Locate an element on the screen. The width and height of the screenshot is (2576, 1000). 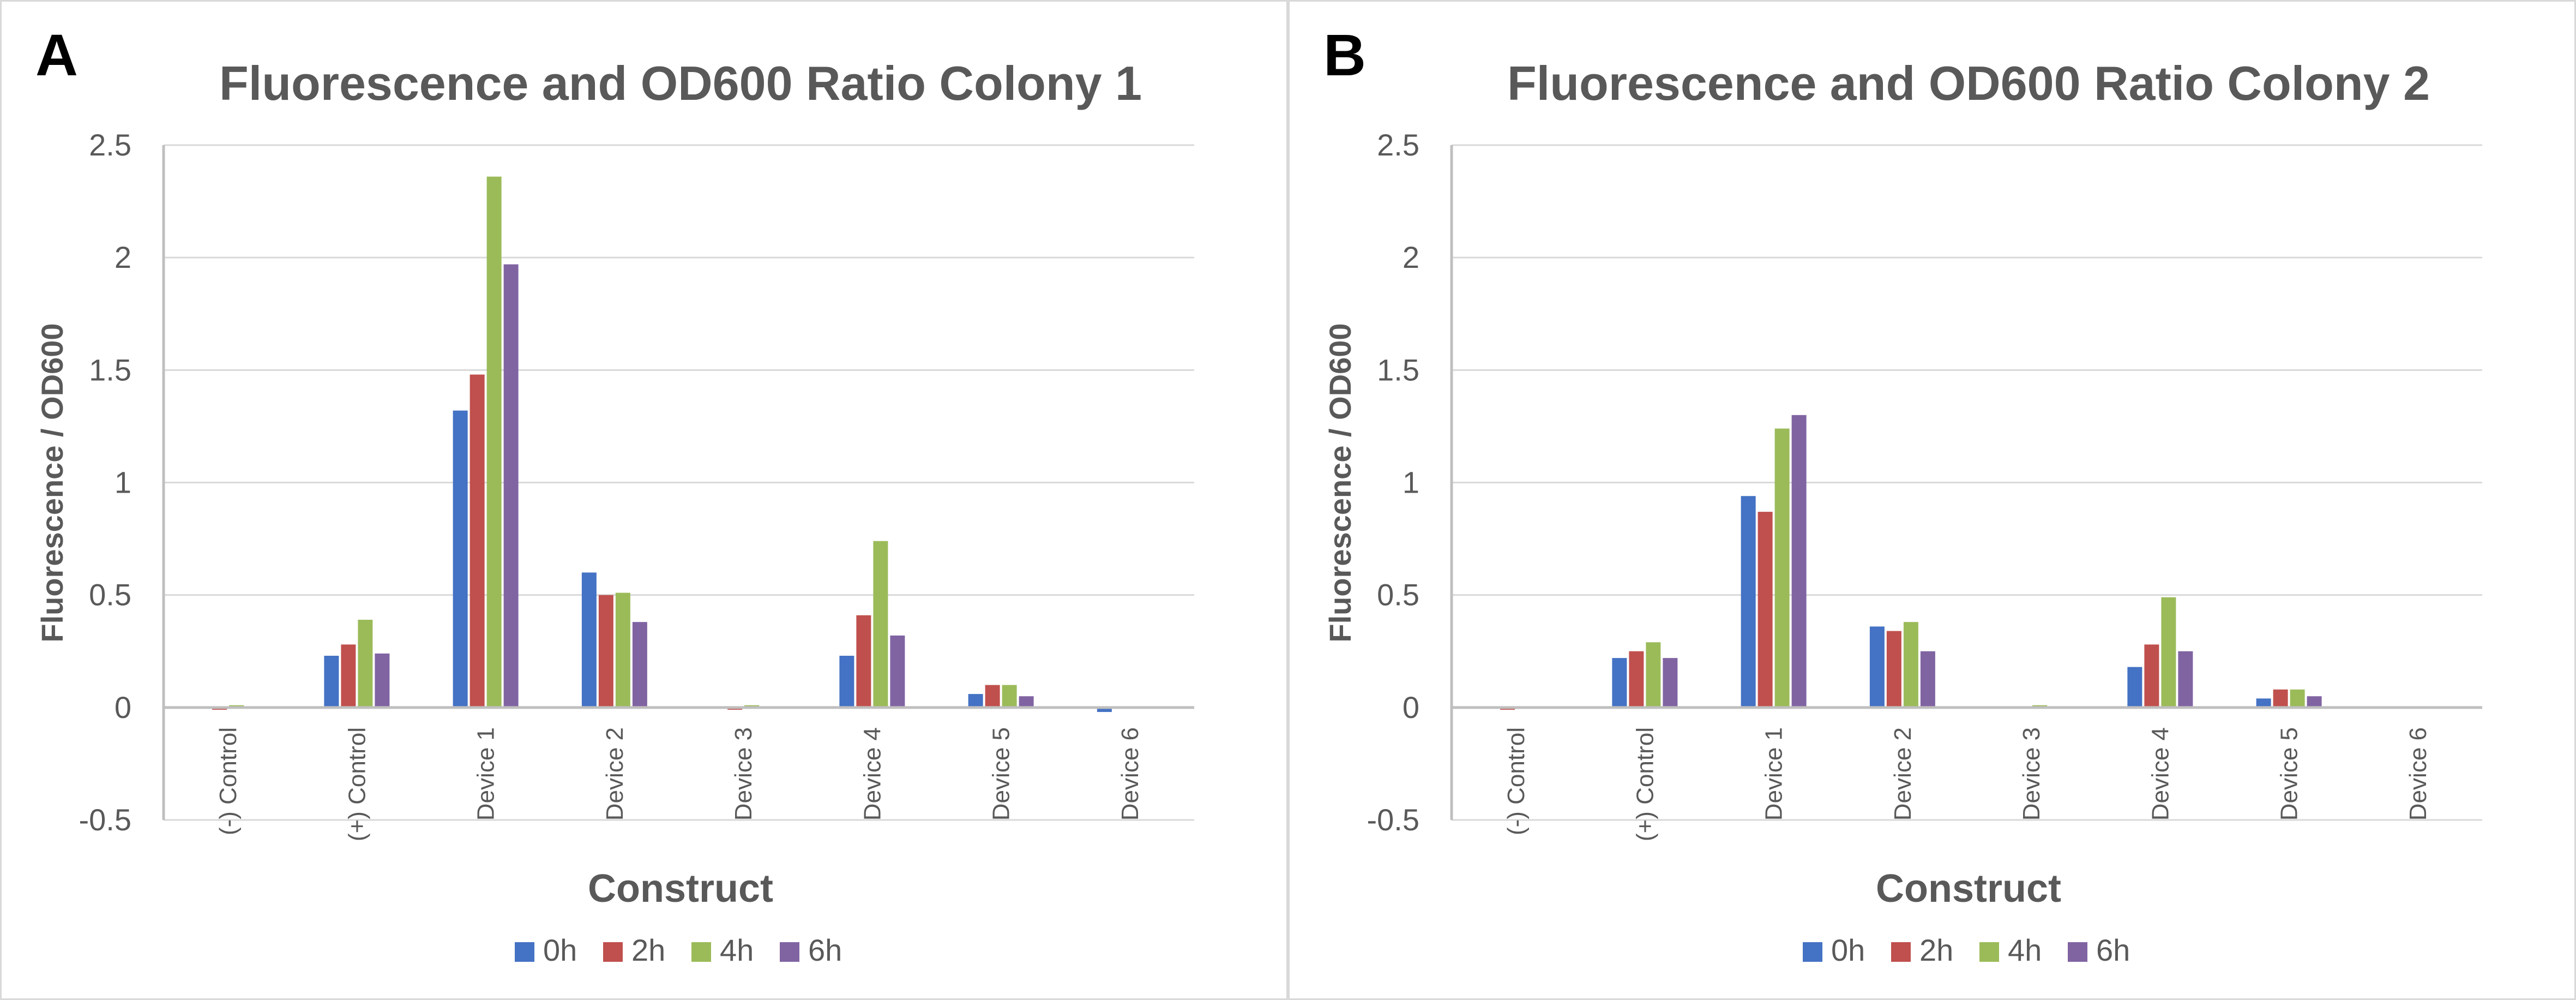
chart-title: Fluorescence and OD600 Ratio Colony 2 is located at coordinates (1968, 83).